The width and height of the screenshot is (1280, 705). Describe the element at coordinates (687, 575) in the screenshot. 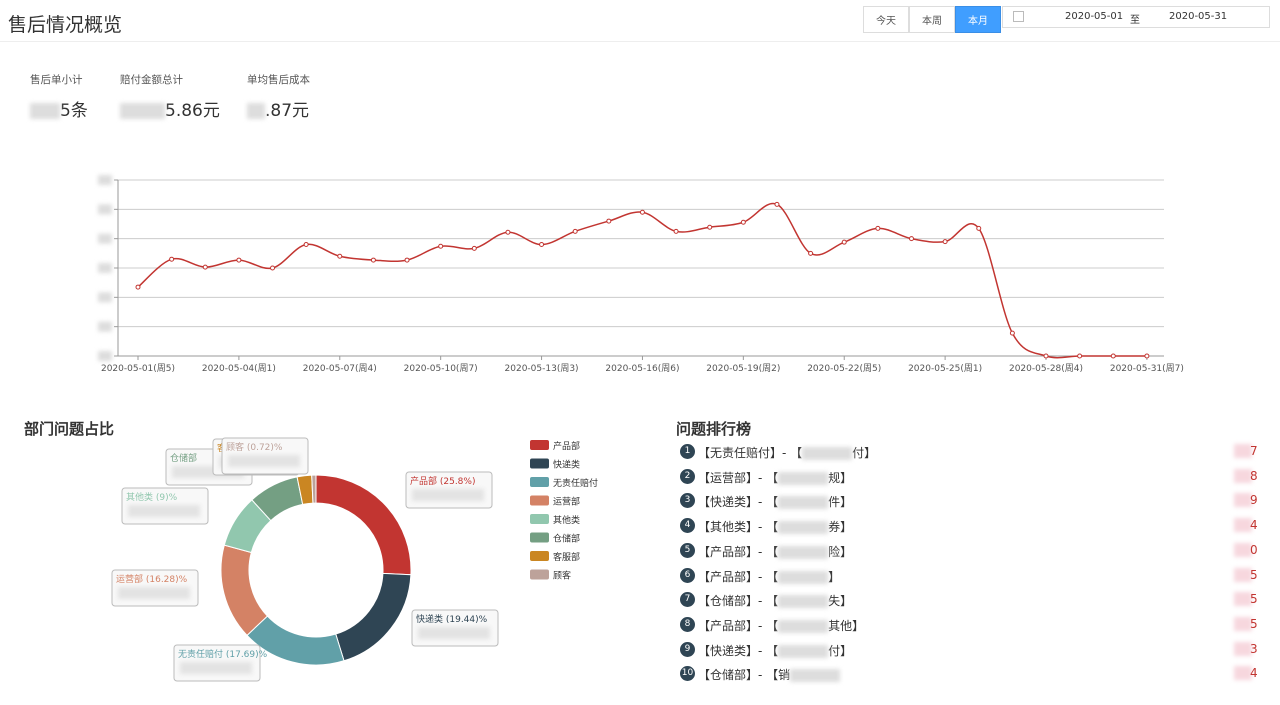

I see `rank-badge: 6` at that location.